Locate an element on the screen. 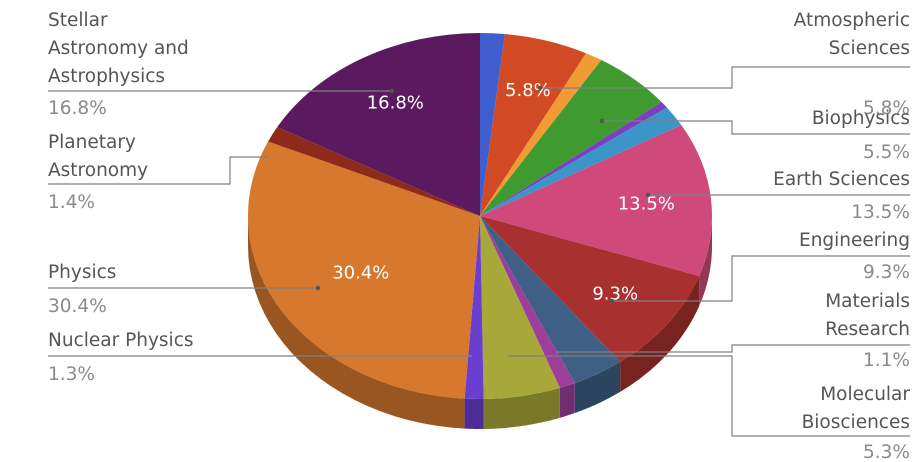 This screenshot has height=462, width=912. leader-dot-atmospheric-sciences is located at coordinates (540, 88).